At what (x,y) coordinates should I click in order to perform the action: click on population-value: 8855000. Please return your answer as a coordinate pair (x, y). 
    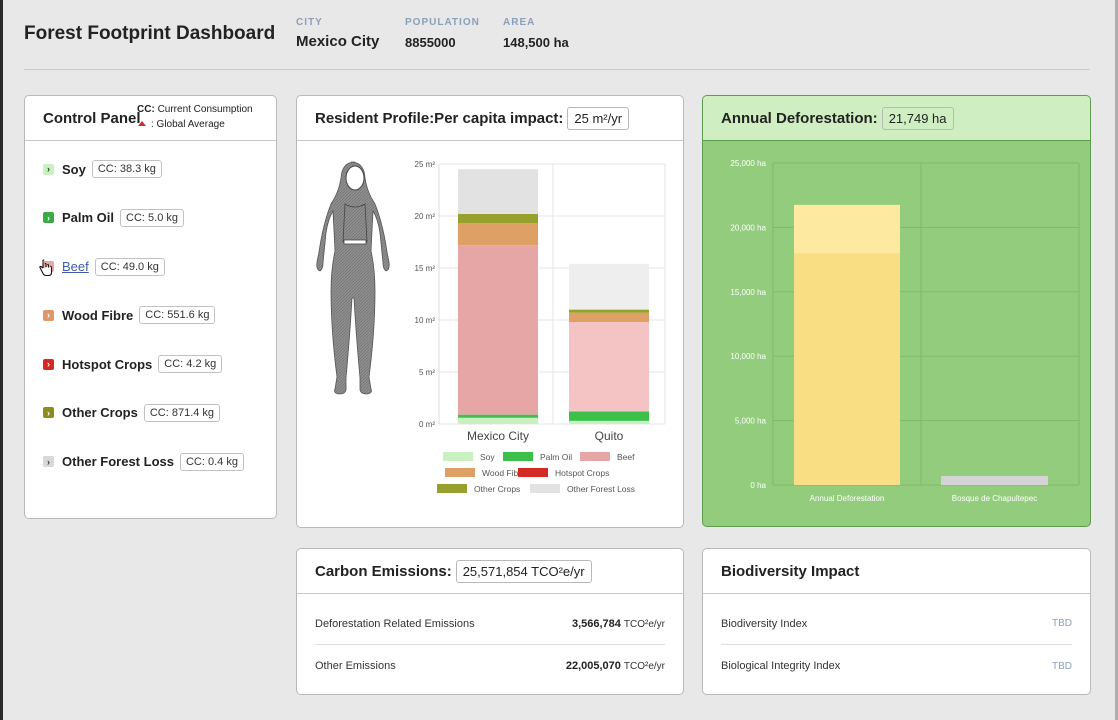
    Looking at the image, I should click on (430, 42).